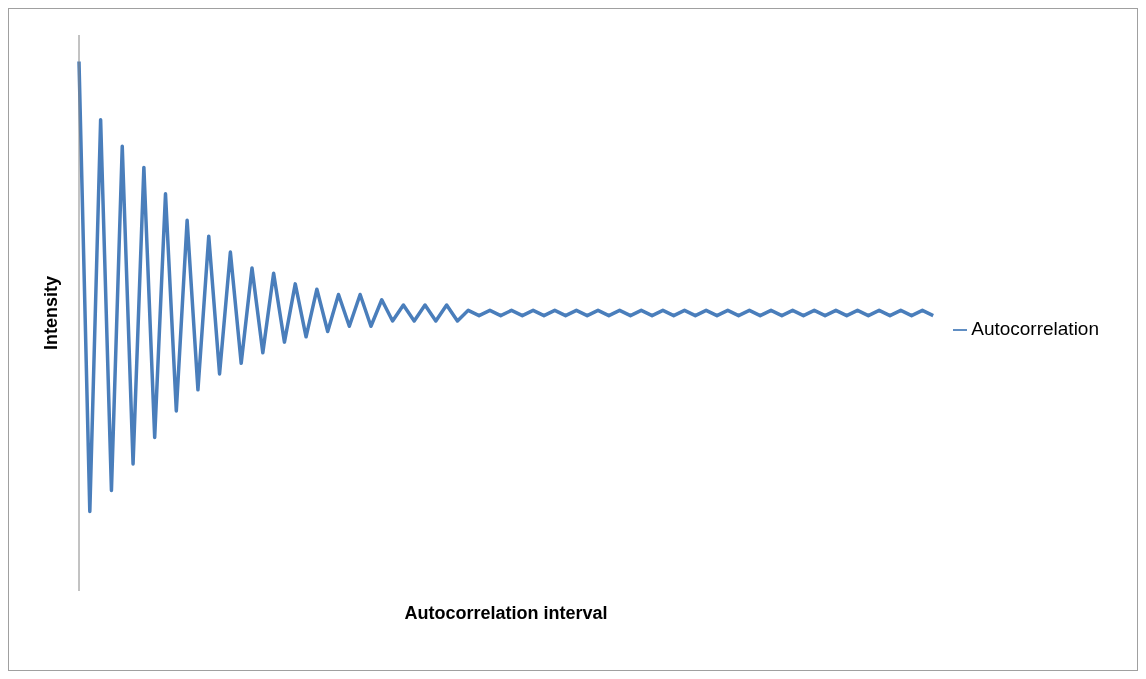 The image size is (1146, 679). What do you see at coordinates (51, 313) in the screenshot?
I see `y-axis-title: Intensity` at bounding box center [51, 313].